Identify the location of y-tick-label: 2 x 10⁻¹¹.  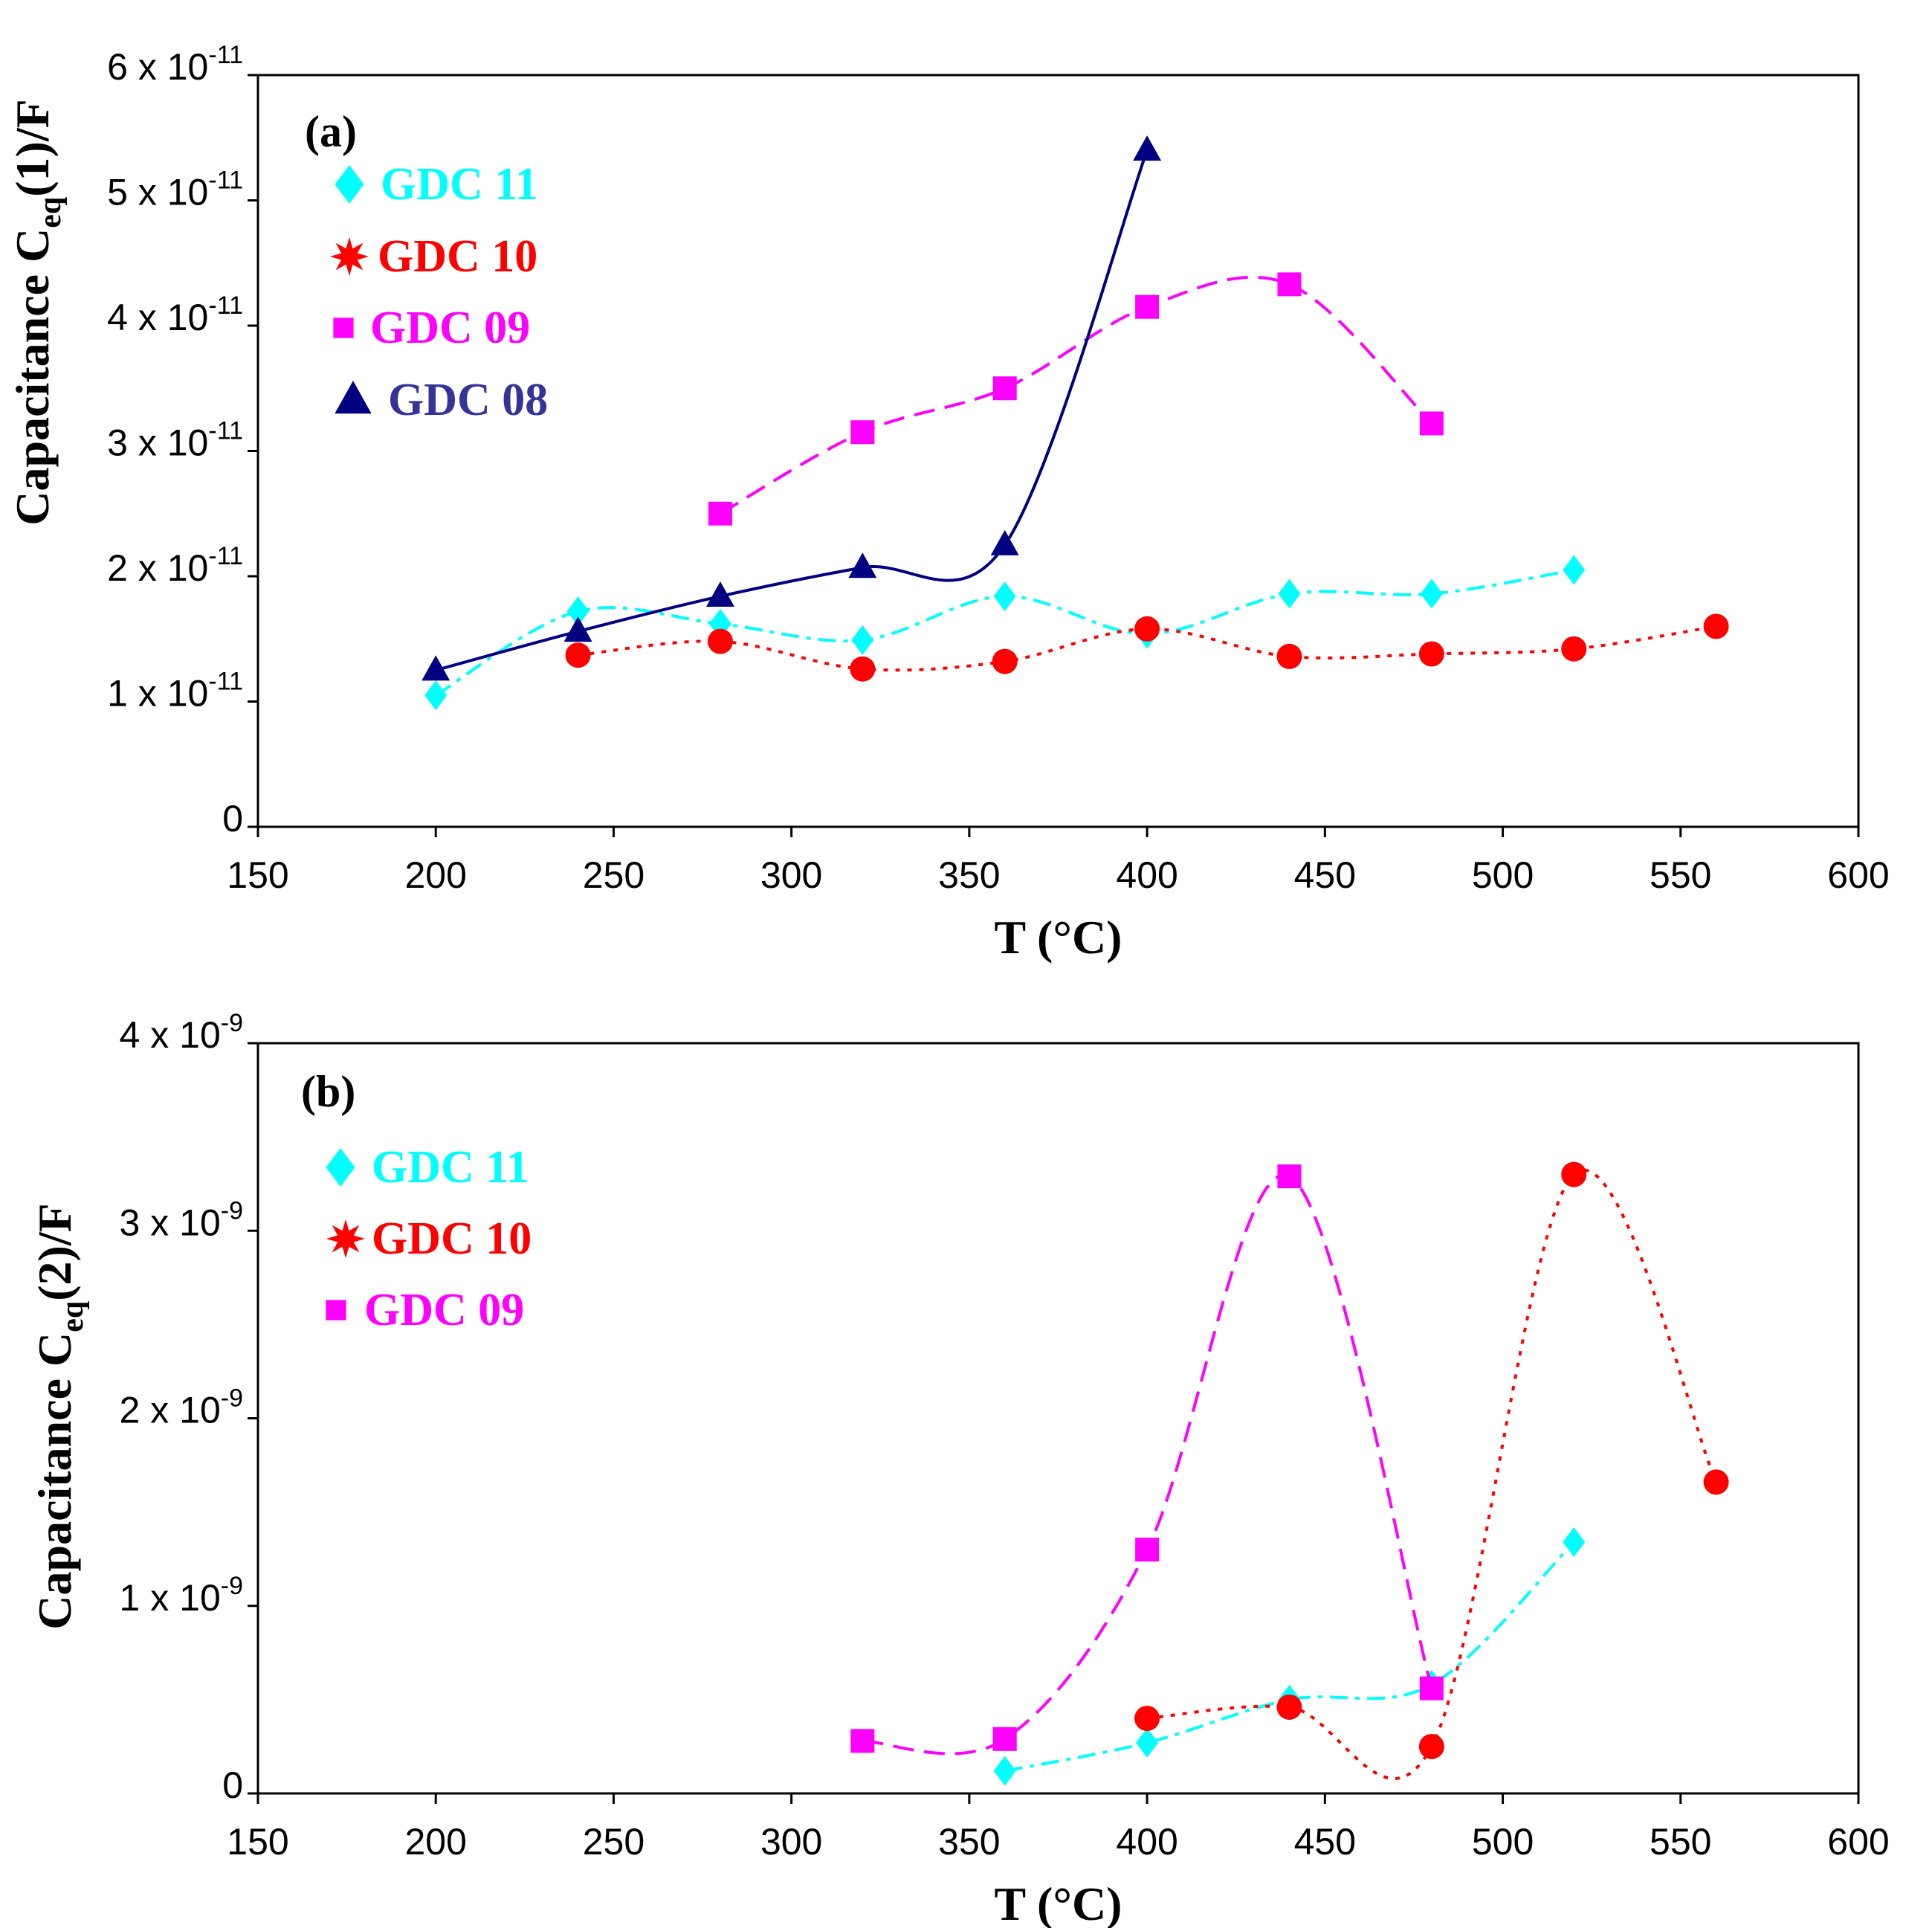
(175, 566).